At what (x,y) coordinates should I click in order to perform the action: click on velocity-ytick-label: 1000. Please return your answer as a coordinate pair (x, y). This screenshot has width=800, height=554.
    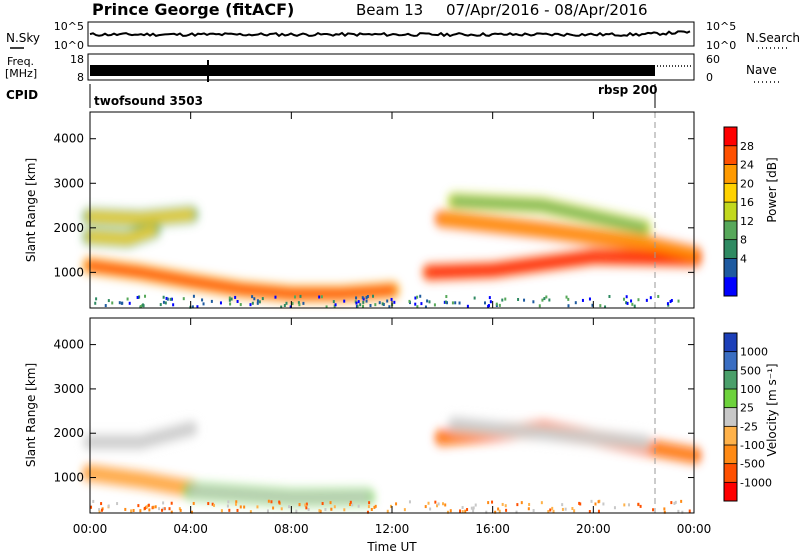
    Looking at the image, I should click on (68, 478).